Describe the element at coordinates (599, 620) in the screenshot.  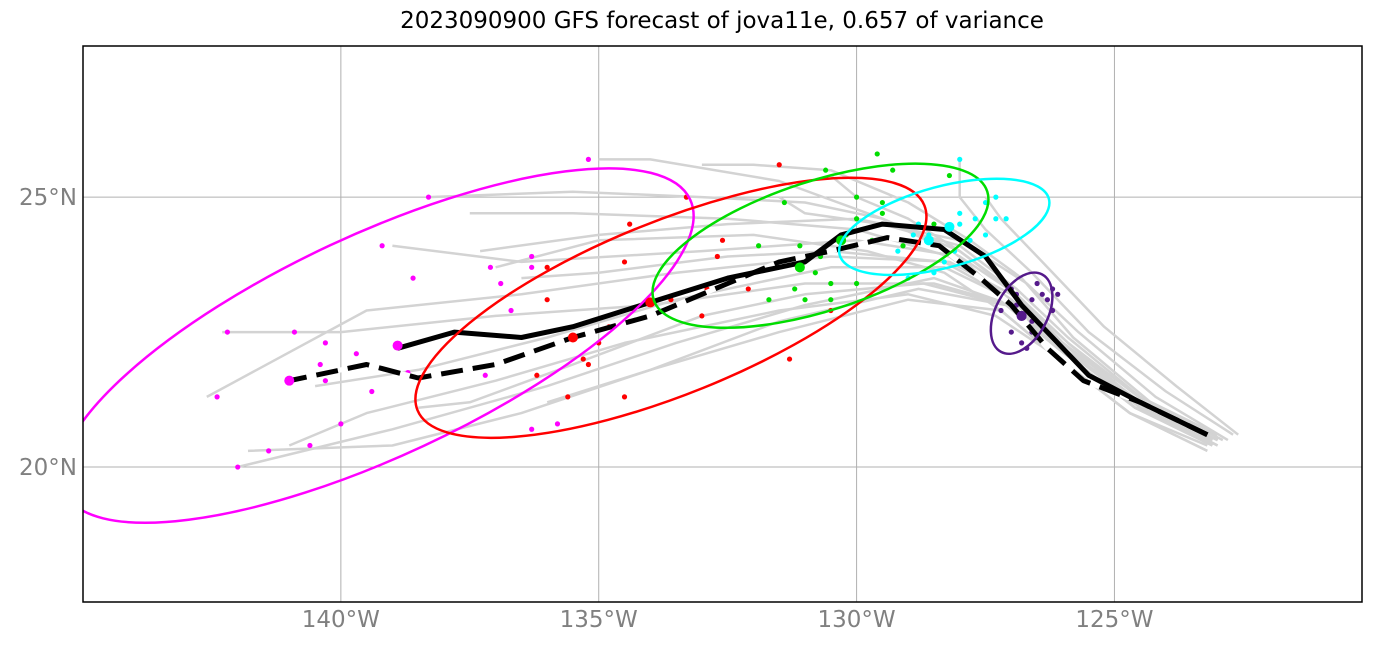
I see `x-tick-label: 135°W` at that location.